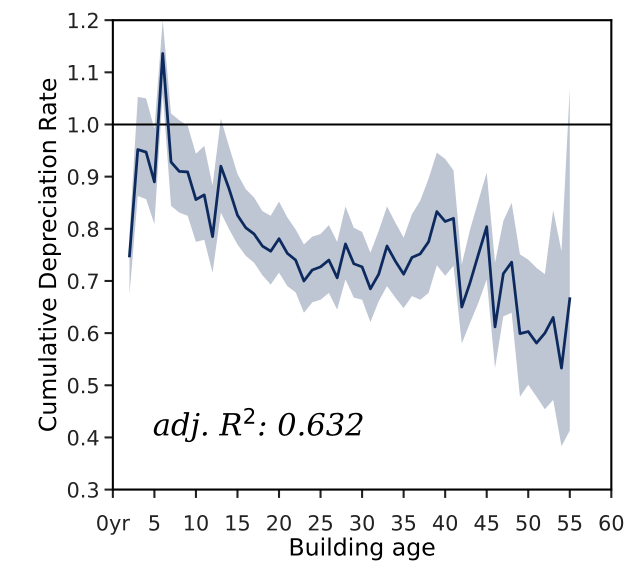 Image resolution: width=627 pixels, height=576 pixels. What do you see at coordinates (83, 177) in the screenshot?
I see `y-tick-label: 0.9` at bounding box center [83, 177].